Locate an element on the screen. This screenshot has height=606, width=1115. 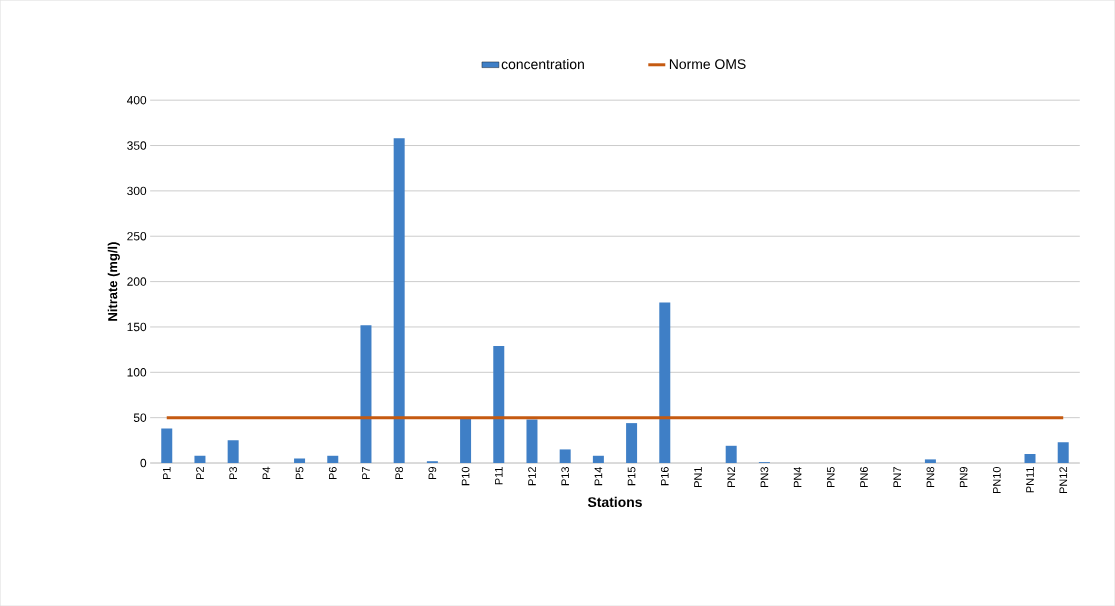
x-tick-label: PN4 is located at coordinates (797, 476).